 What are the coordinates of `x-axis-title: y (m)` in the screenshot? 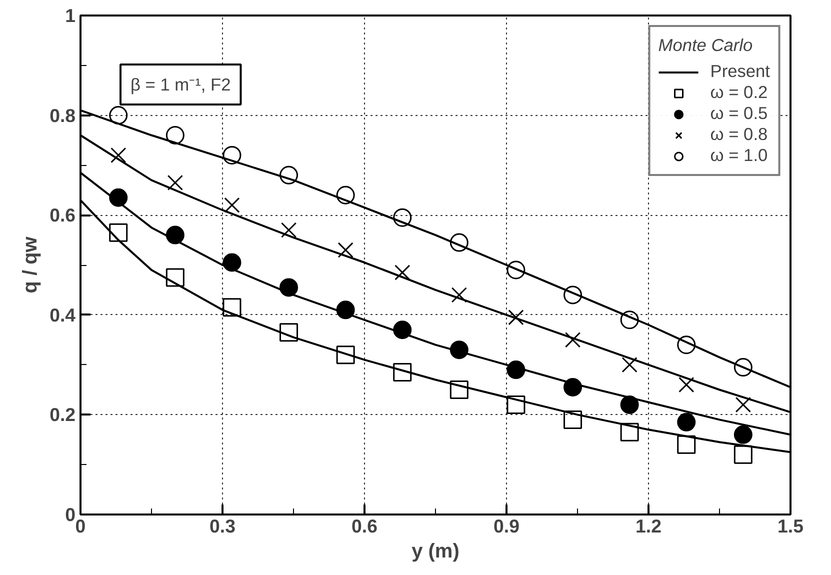 It's located at (436, 551).